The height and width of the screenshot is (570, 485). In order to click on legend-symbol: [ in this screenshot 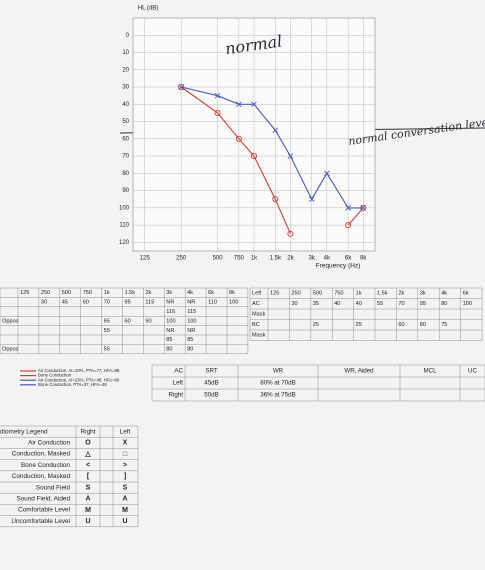, I will do `click(88, 476)`.